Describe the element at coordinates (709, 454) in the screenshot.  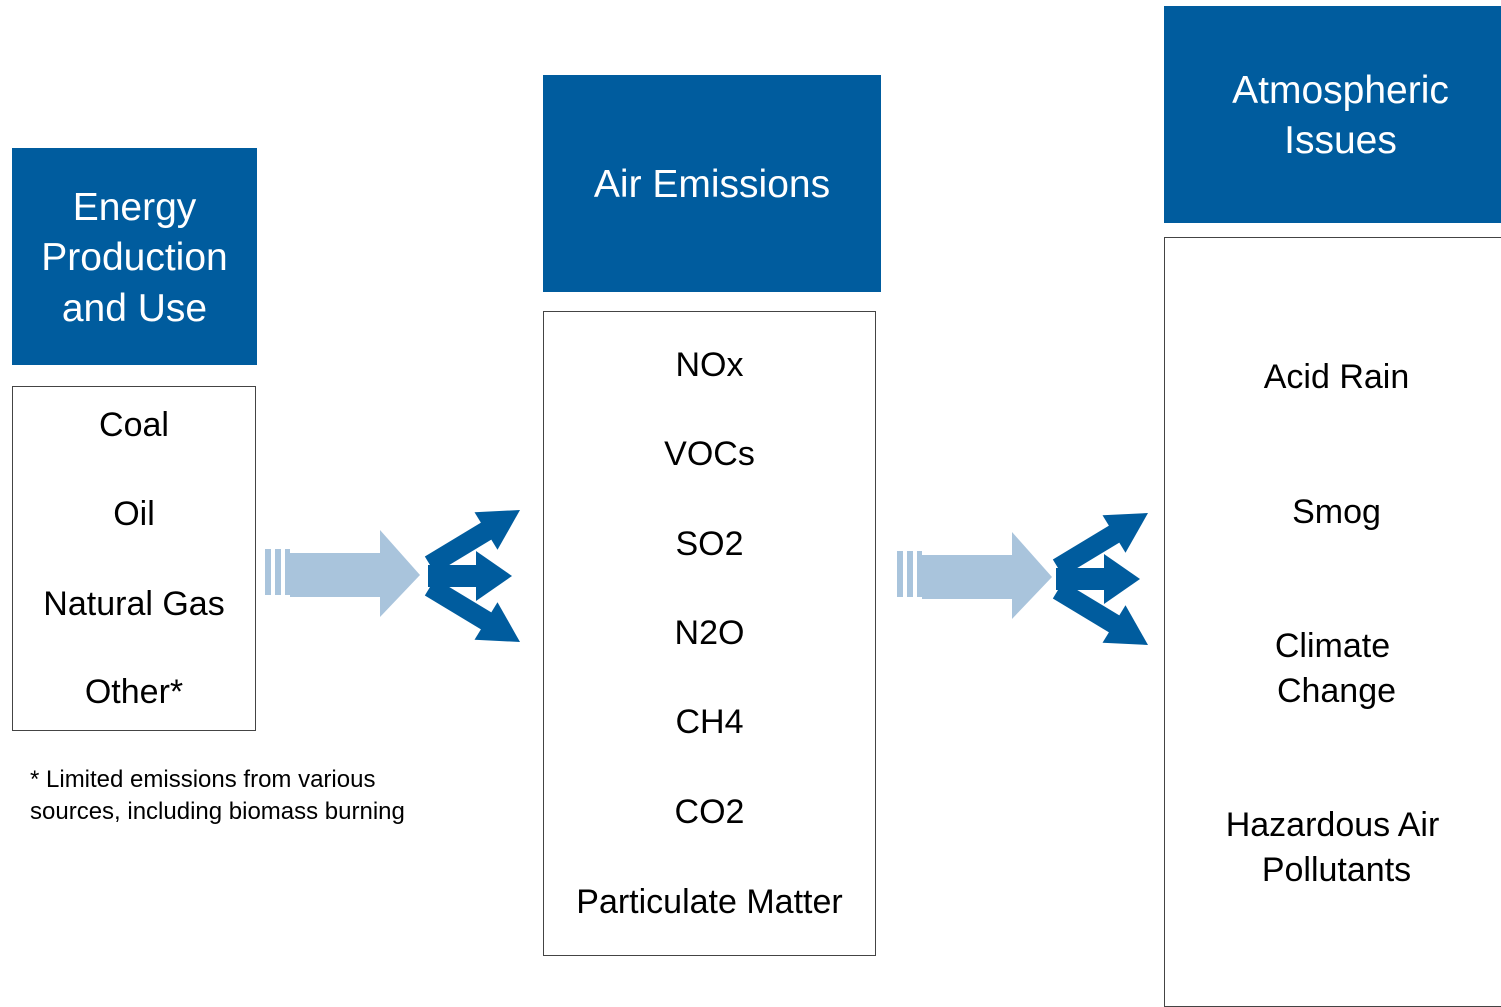
I see `item: VOCs` at that location.